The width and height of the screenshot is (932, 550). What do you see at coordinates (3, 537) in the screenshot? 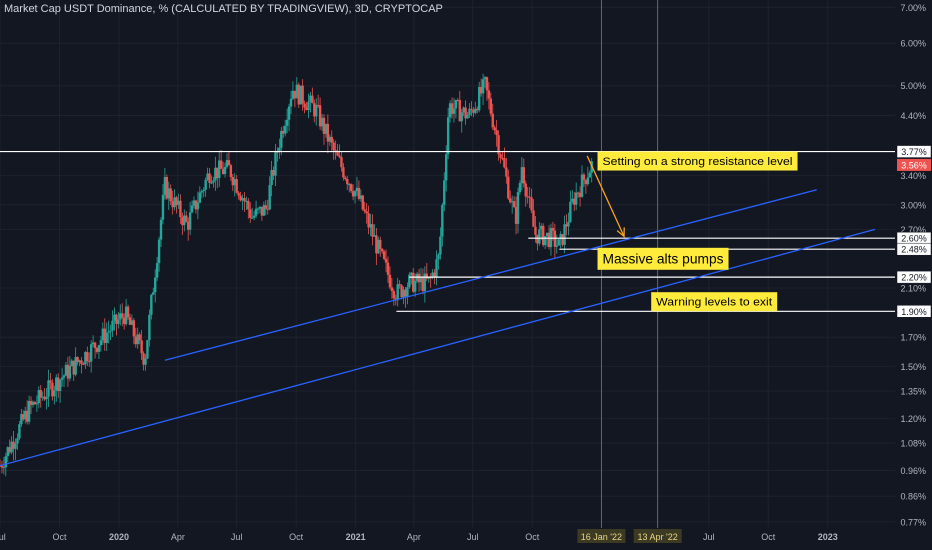
I see `time-tick-label: Jul` at bounding box center [3, 537].